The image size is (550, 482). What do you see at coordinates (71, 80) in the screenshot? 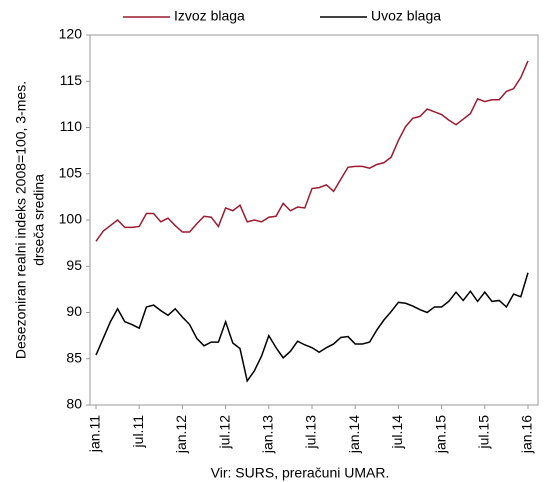
I see `y-tick-label: 115` at bounding box center [71, 80].